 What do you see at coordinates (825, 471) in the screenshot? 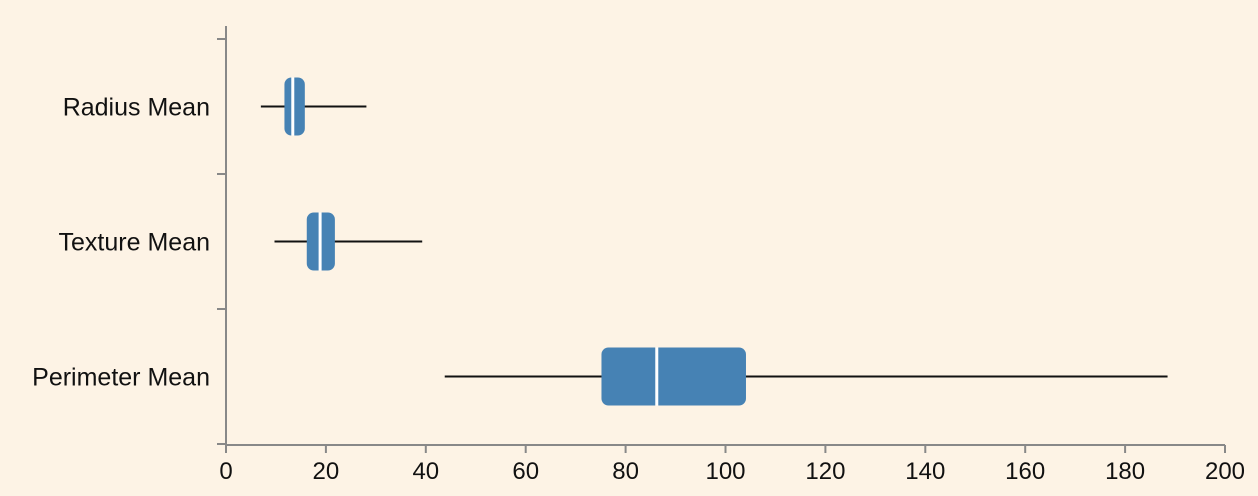
I see `x-tick-label: 120` at bounding box center [825, 471].